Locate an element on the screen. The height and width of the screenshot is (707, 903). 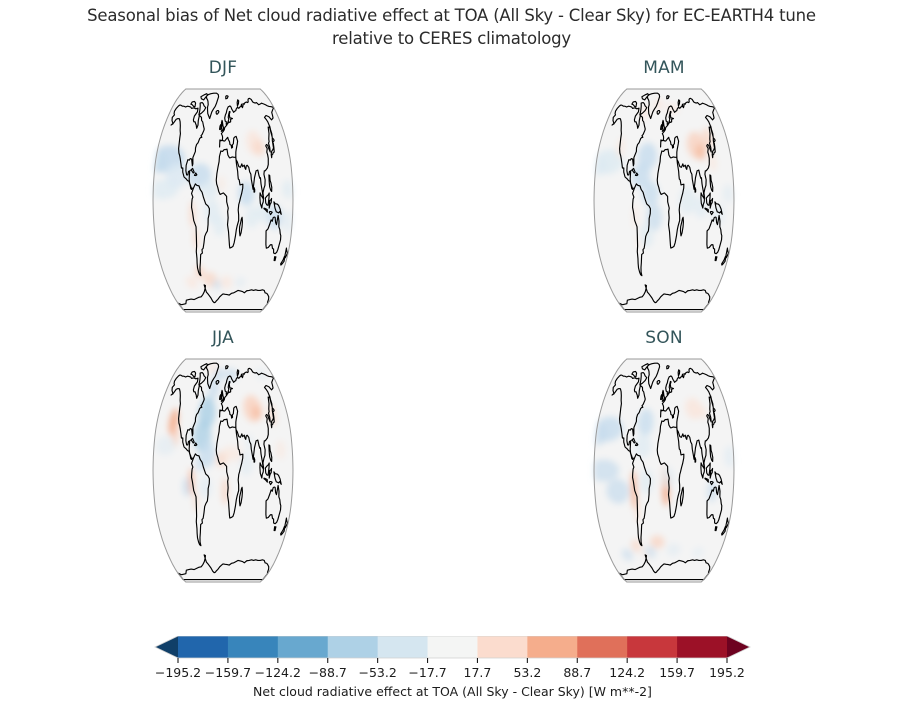
map-jja is located at coordinates (223, 470).